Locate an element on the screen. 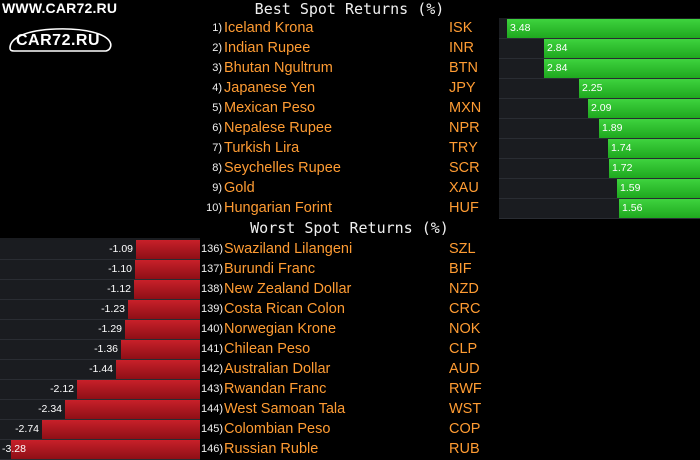  worst-row: 143) Rwandan Franc RWF is located at coordinates (349, 389).